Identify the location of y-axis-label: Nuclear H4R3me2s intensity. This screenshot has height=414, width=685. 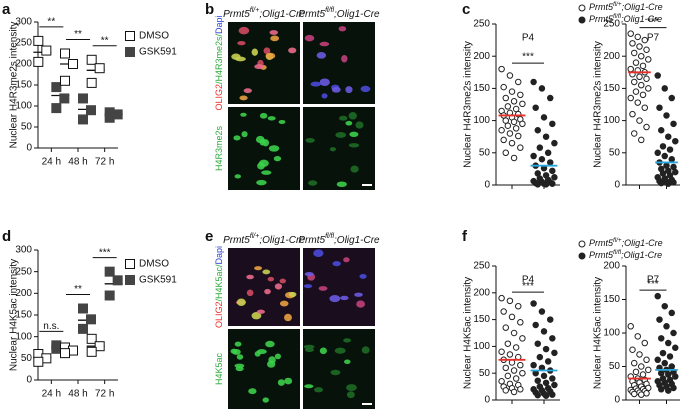
(468, 104).